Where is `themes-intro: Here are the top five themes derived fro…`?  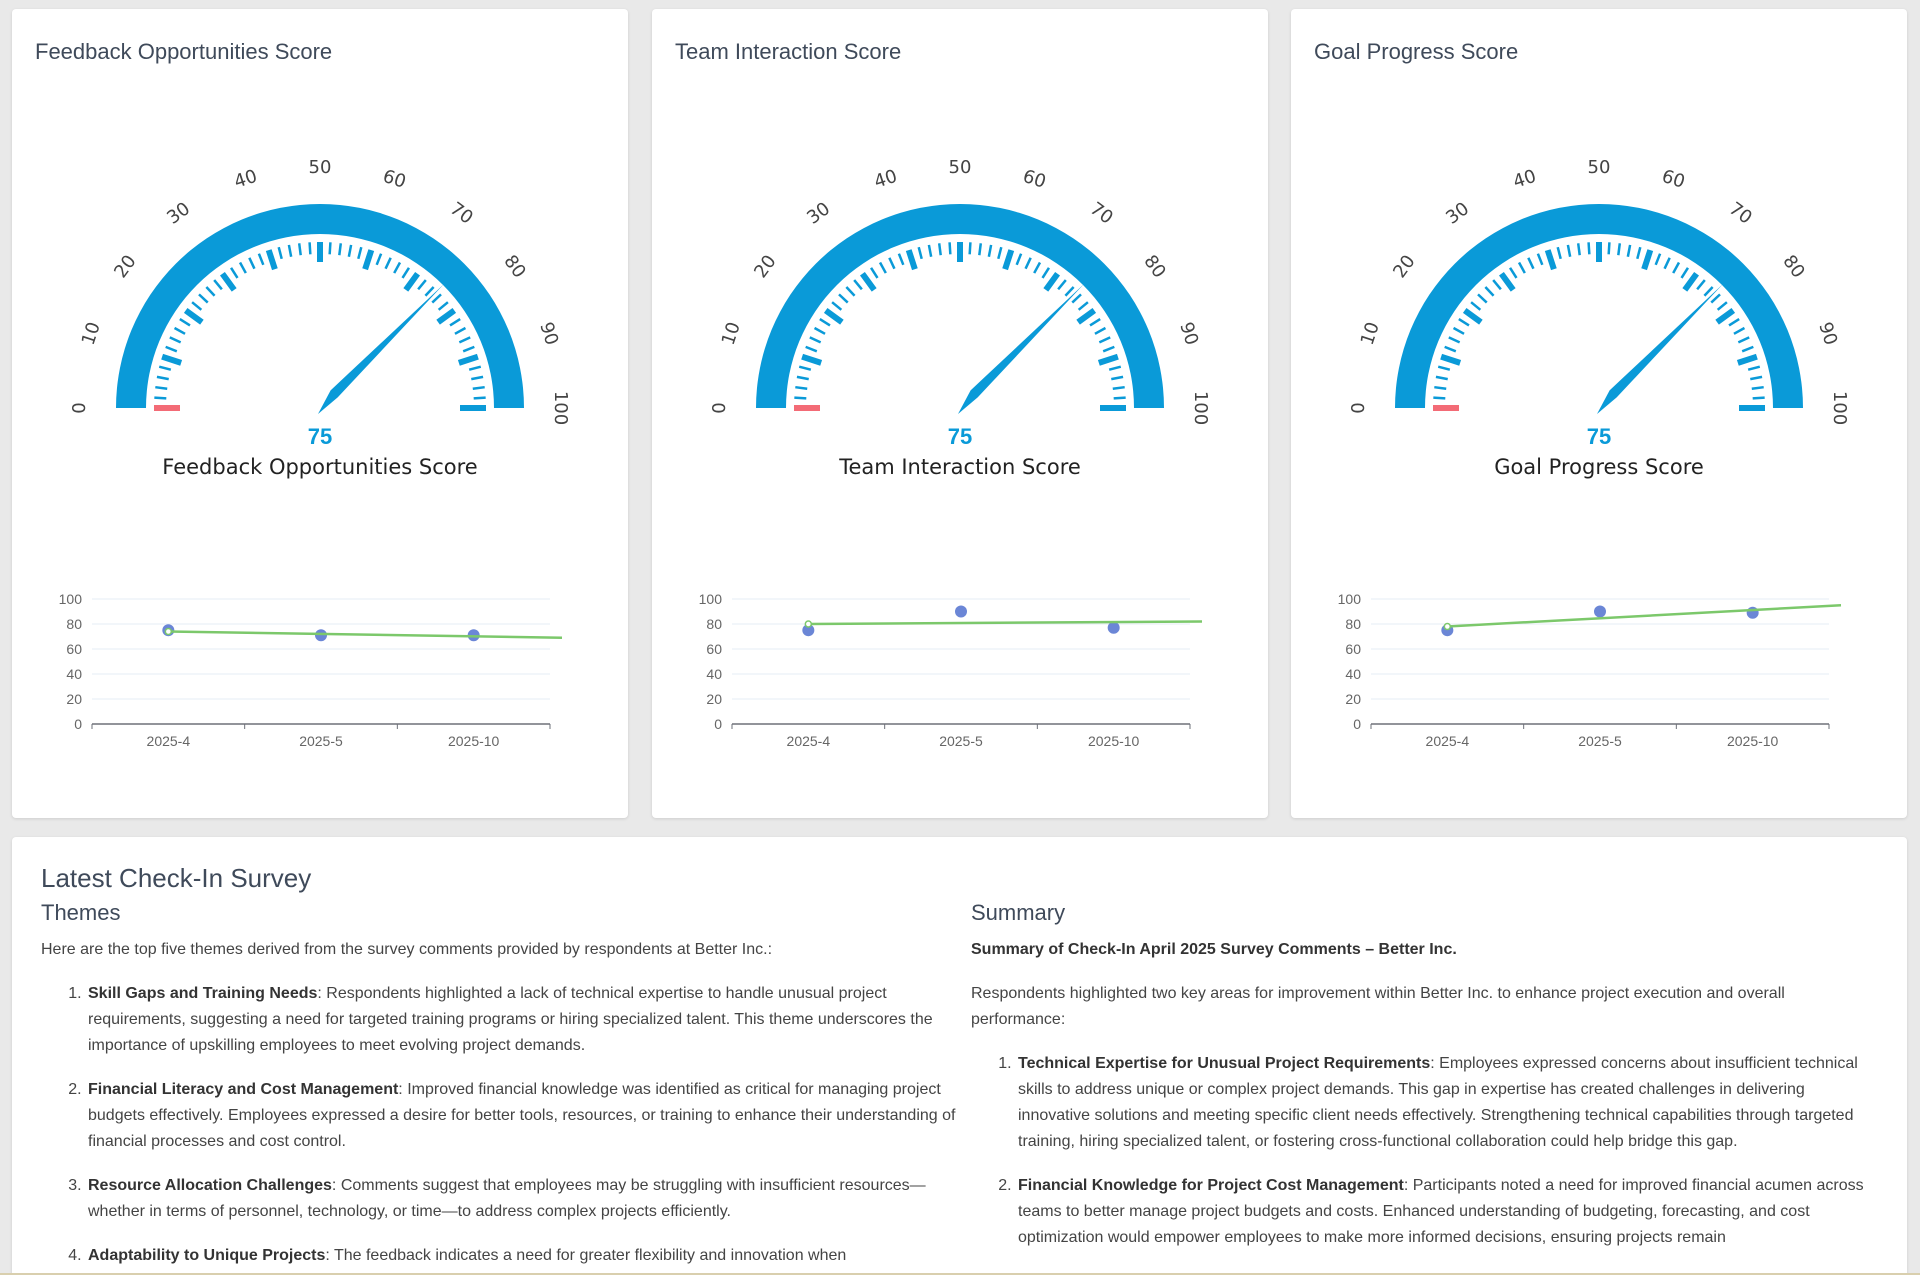
themes-intro: Here are the top five themes derived fro… is located at coordinates (407, 949).